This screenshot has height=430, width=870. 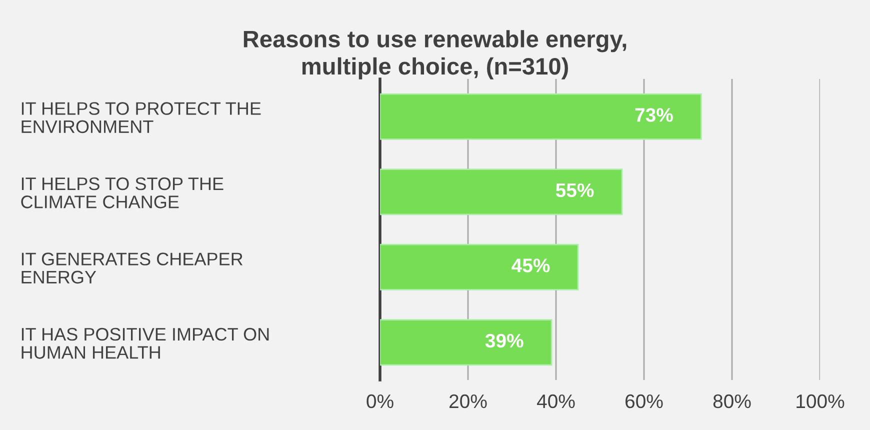 I want to click on y-tick-label: IT HAS POSITIVE IMPACT ON HUMAN HEALTH, so click(x=145, y=343).